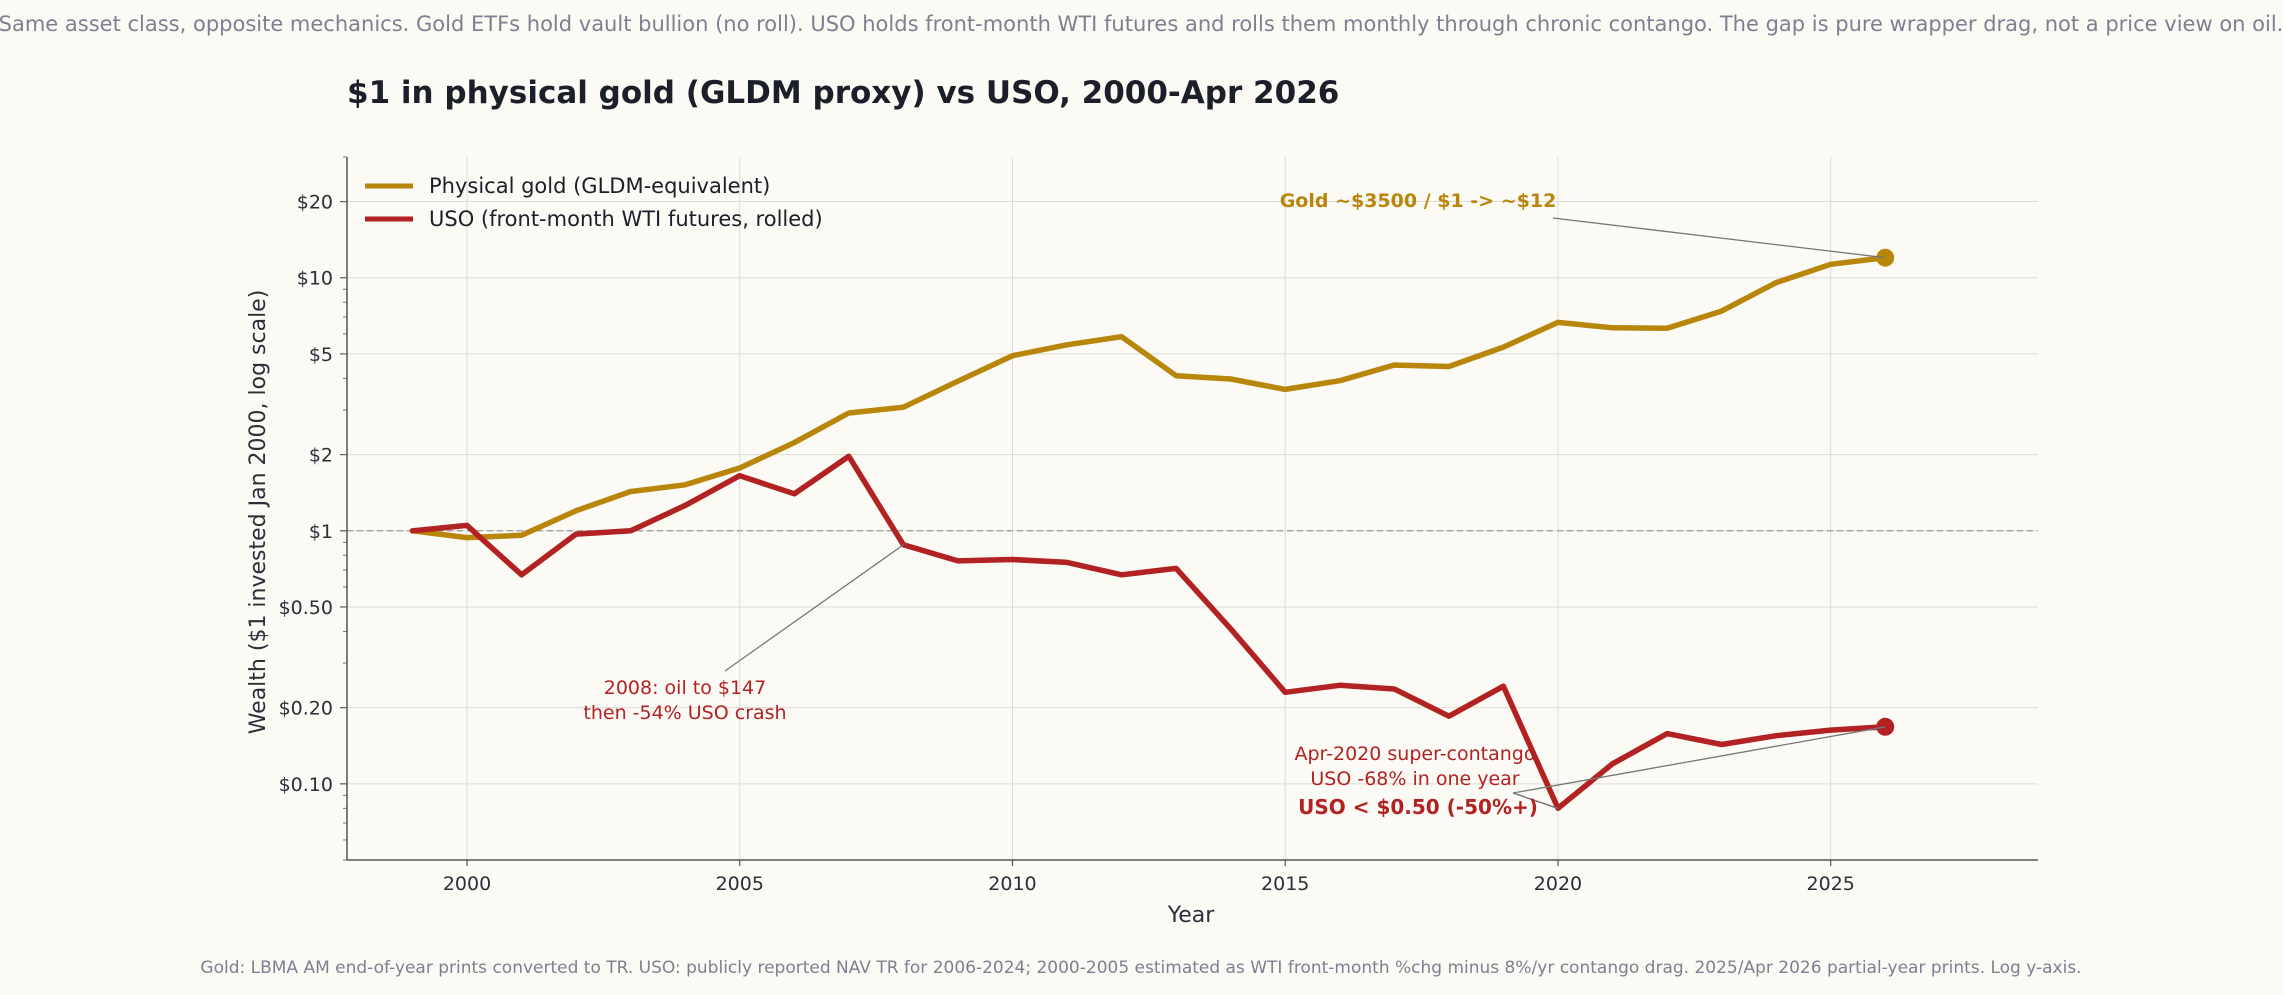 The image size is (2283, 995). Describe the element at coordinates (306, 494) in the screenshot. I see `y-axis-tick-labels: $0.10 $0.20 $0.50 $1 $2 $5 $10 $20` at that location.